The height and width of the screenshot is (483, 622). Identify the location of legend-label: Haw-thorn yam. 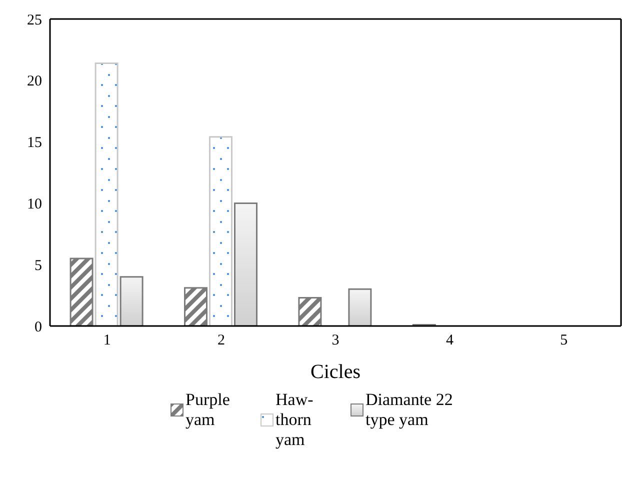
(295, 420).